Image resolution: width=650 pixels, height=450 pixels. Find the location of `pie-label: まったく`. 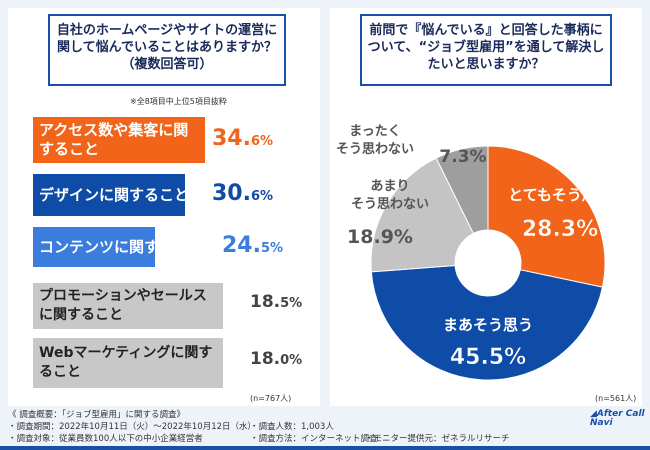

pie-label: まったく is located at coordinates (374, 131).